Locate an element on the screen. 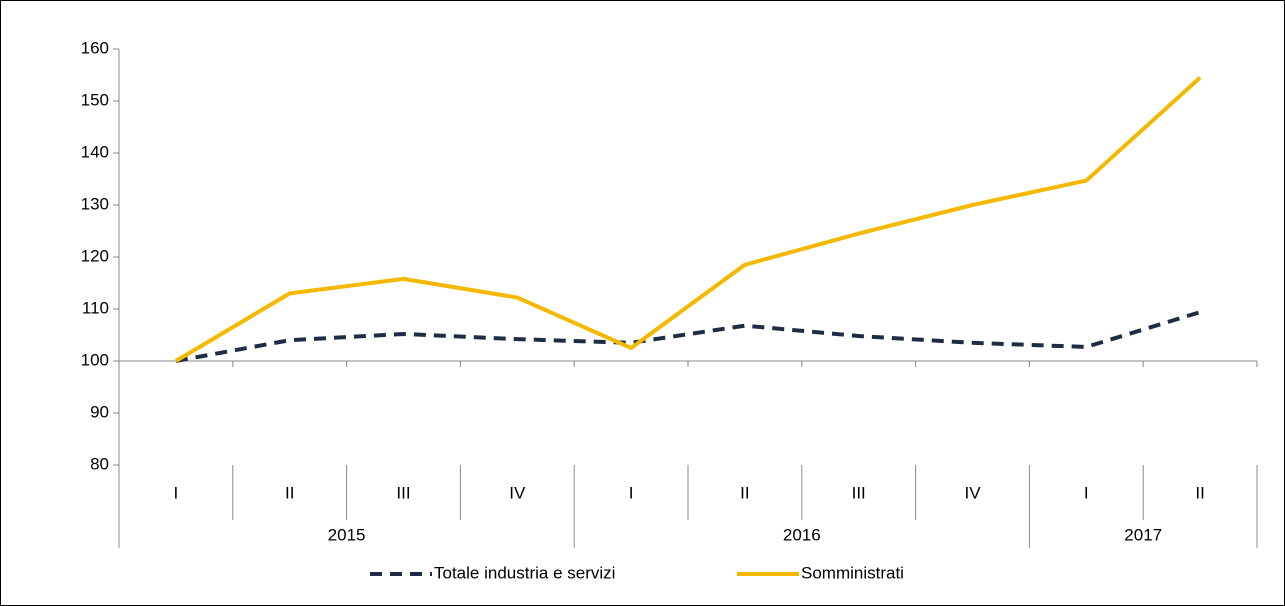  y-tick-label: 150 is located at coordinates (95, 99).